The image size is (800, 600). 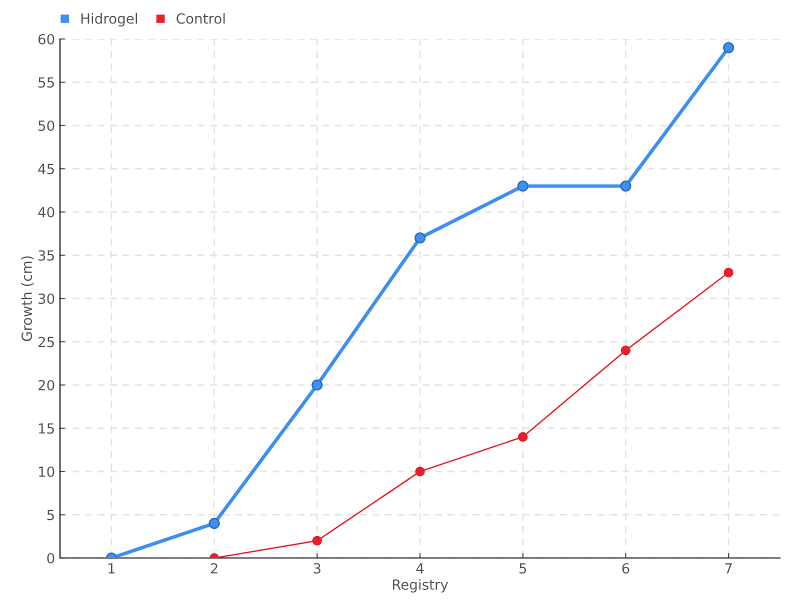 I want to click on y-tick-label: 15, so click(x=46, y=428).